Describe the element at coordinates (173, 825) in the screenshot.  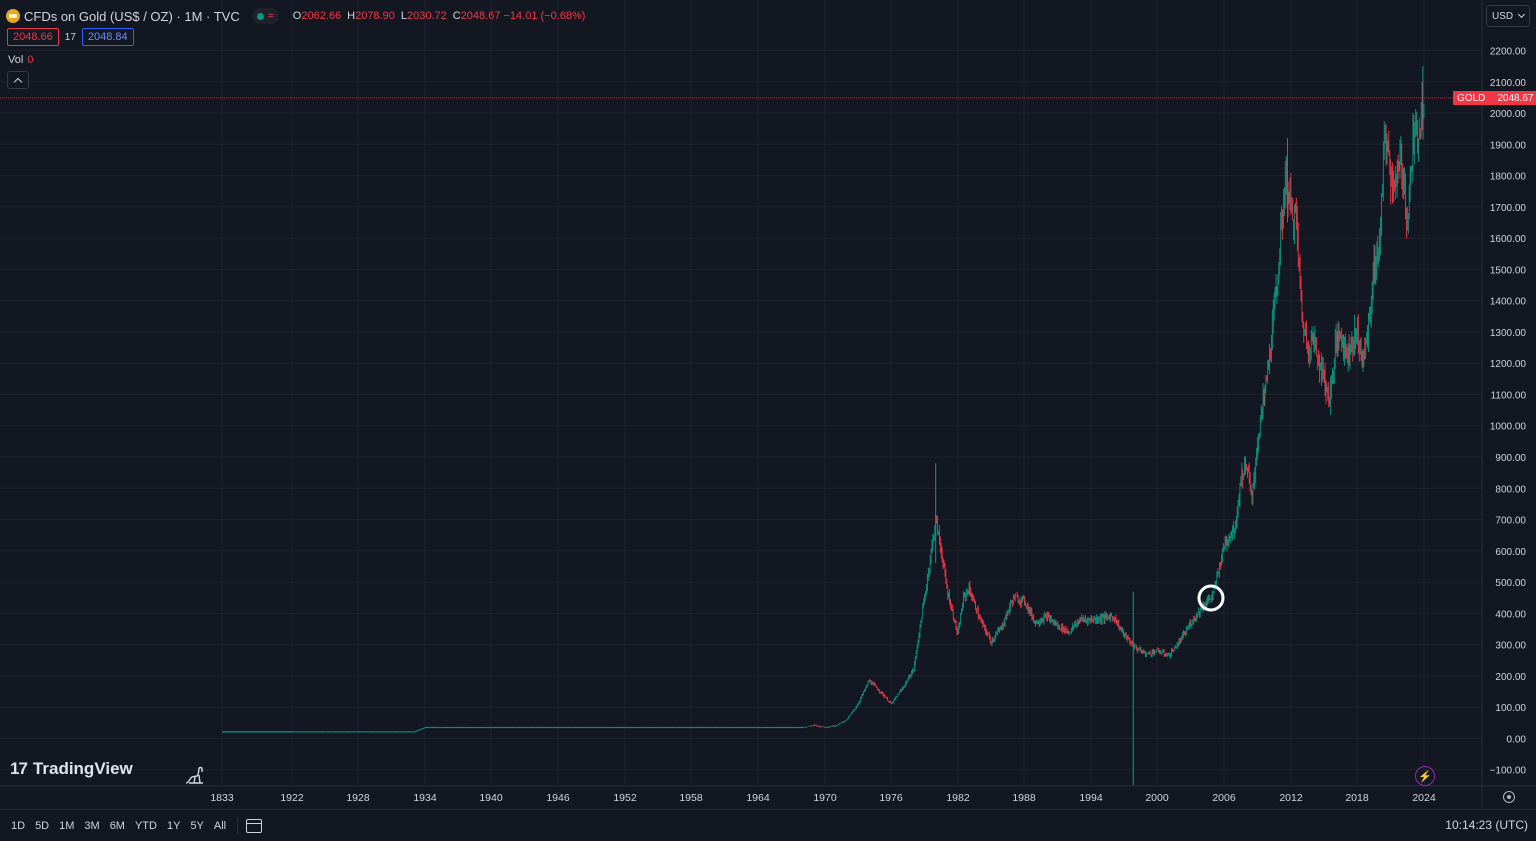
I see `range-button-1y: 1Y` at that location.